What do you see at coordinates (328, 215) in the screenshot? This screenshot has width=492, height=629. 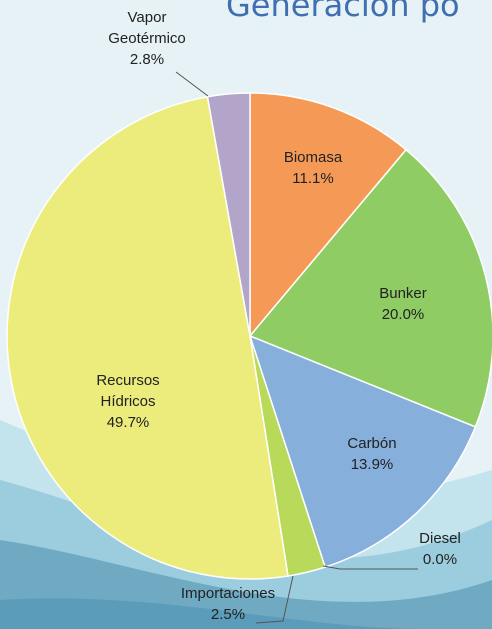 I see `pie-slice-biomasa` at bounding box center [328, 215].